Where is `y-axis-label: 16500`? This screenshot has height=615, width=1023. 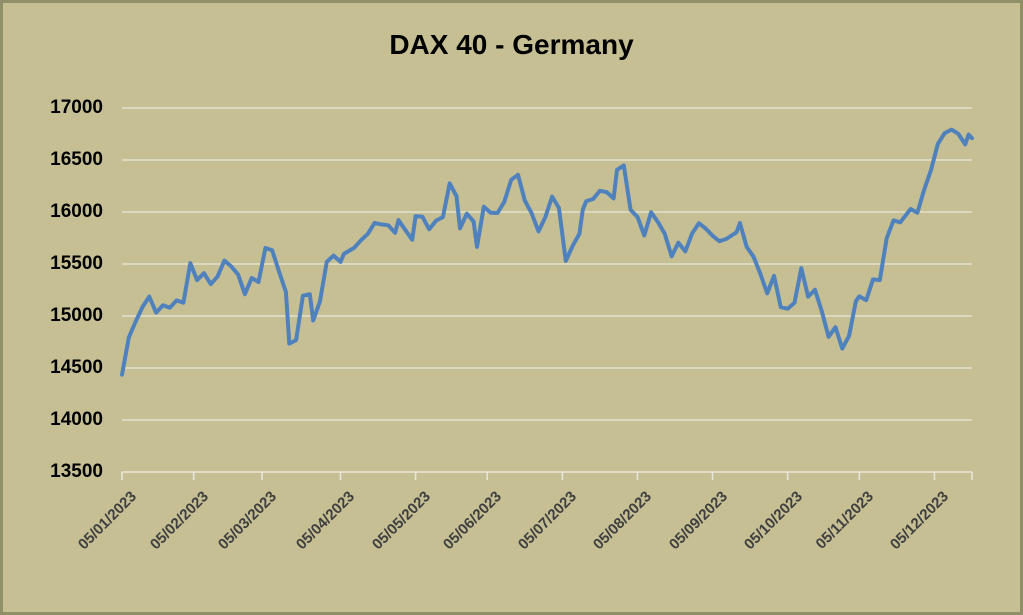 y-axis-label: 16500 is located at coordinates (76, 159).